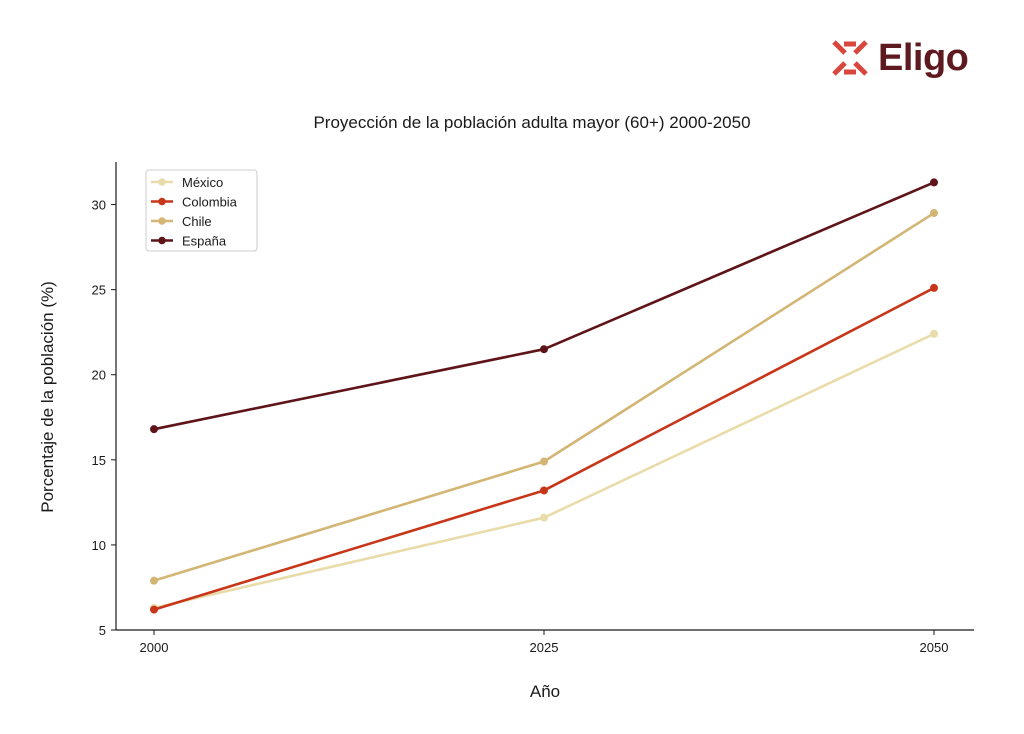 This screenshot has width=1024, height=734. I want to click on legend-label: Chile, so click(197, 221).